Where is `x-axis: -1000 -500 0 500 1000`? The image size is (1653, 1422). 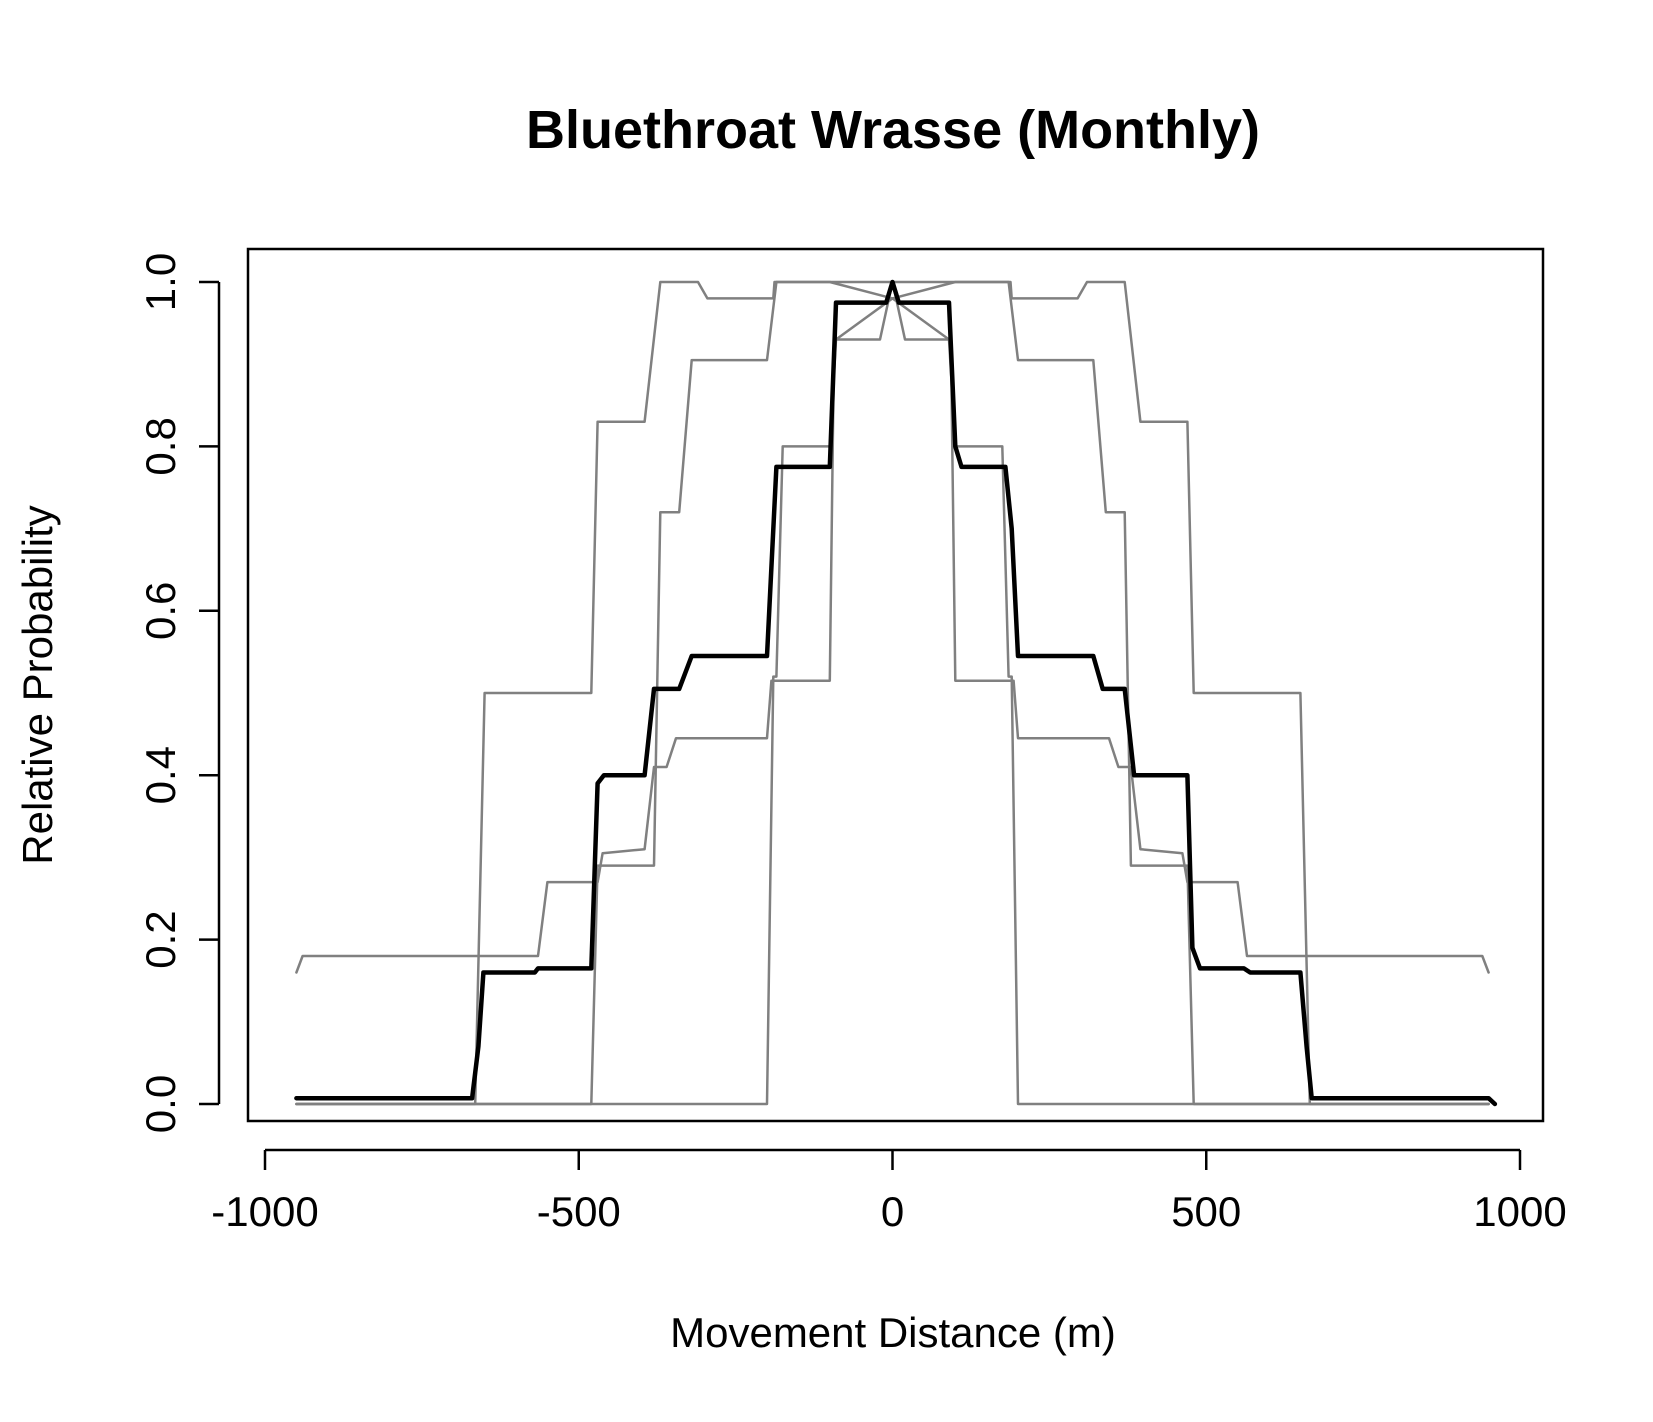 x-axis: -1000 -500 0 500 1000 is located at coordinates (889, 1191).